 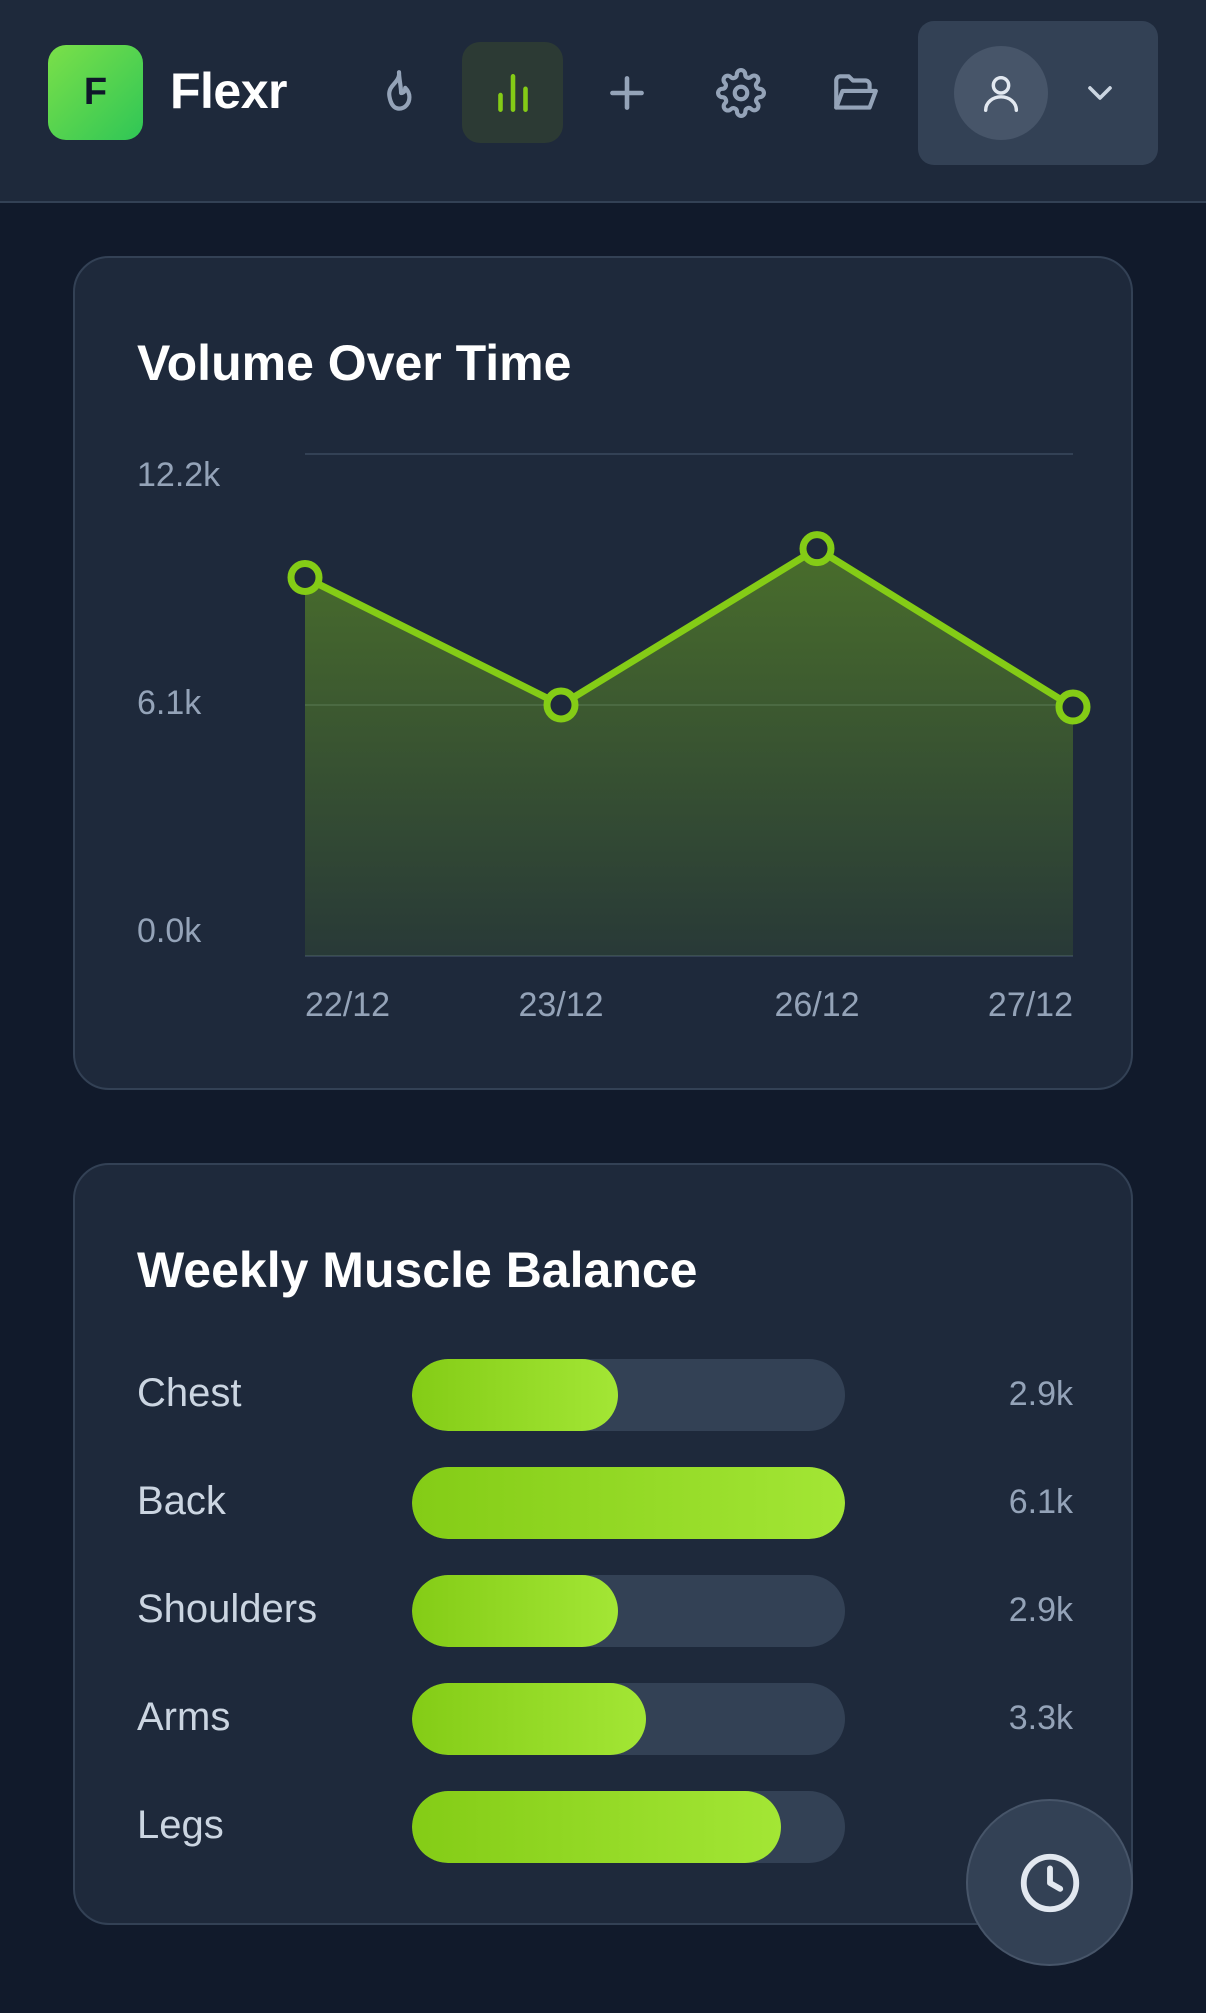 I want to click on volume-line, so click(x=689, y=628).